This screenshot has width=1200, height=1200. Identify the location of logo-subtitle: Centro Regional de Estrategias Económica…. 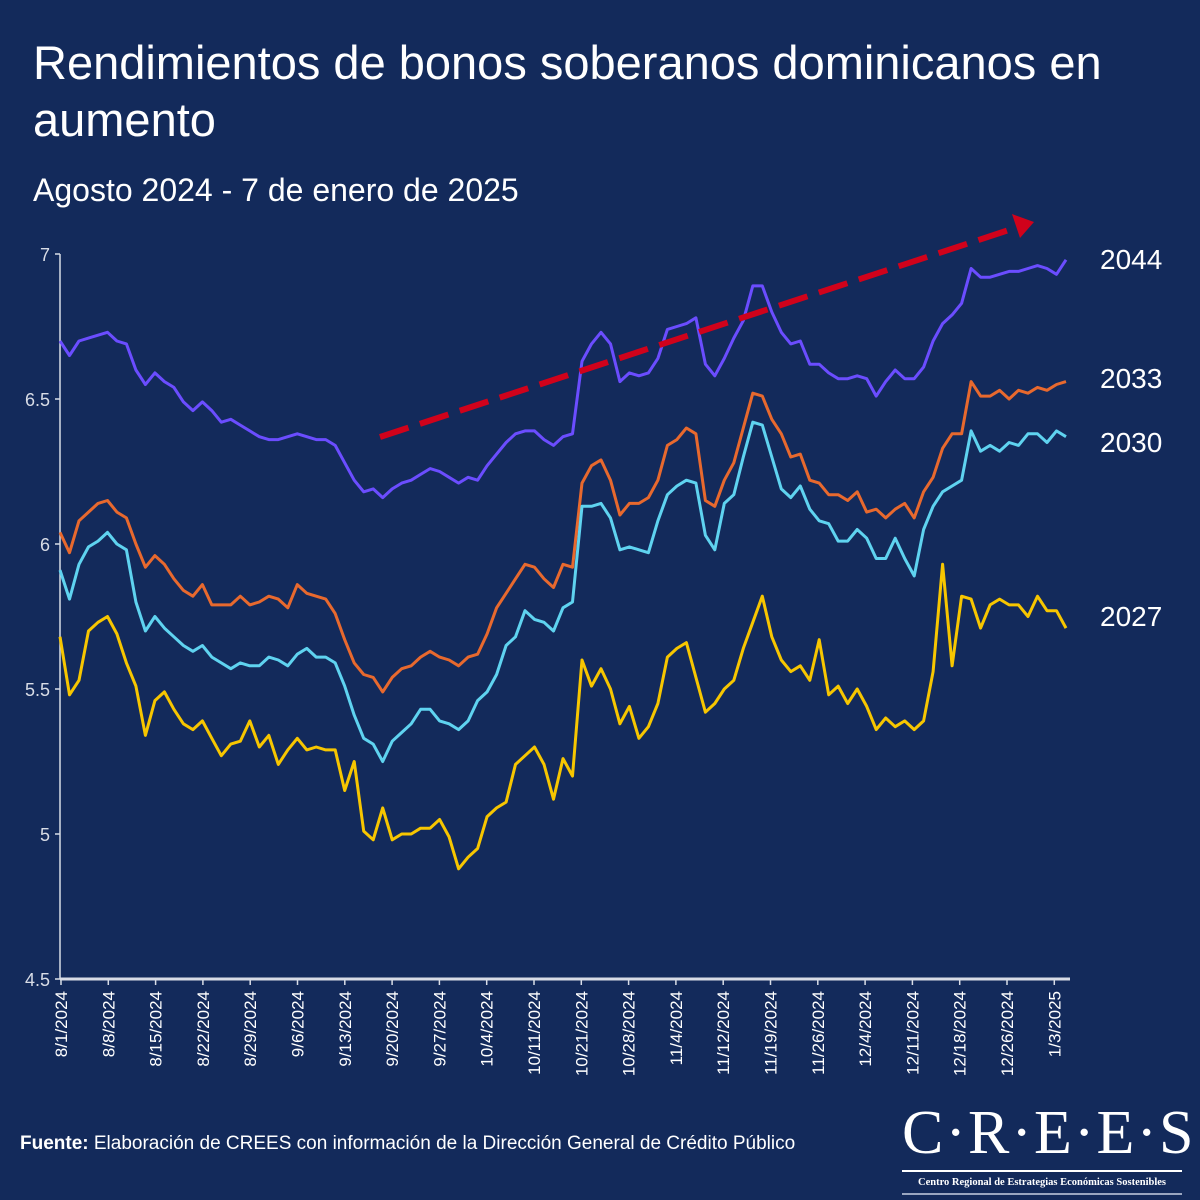
(1042, 1182).